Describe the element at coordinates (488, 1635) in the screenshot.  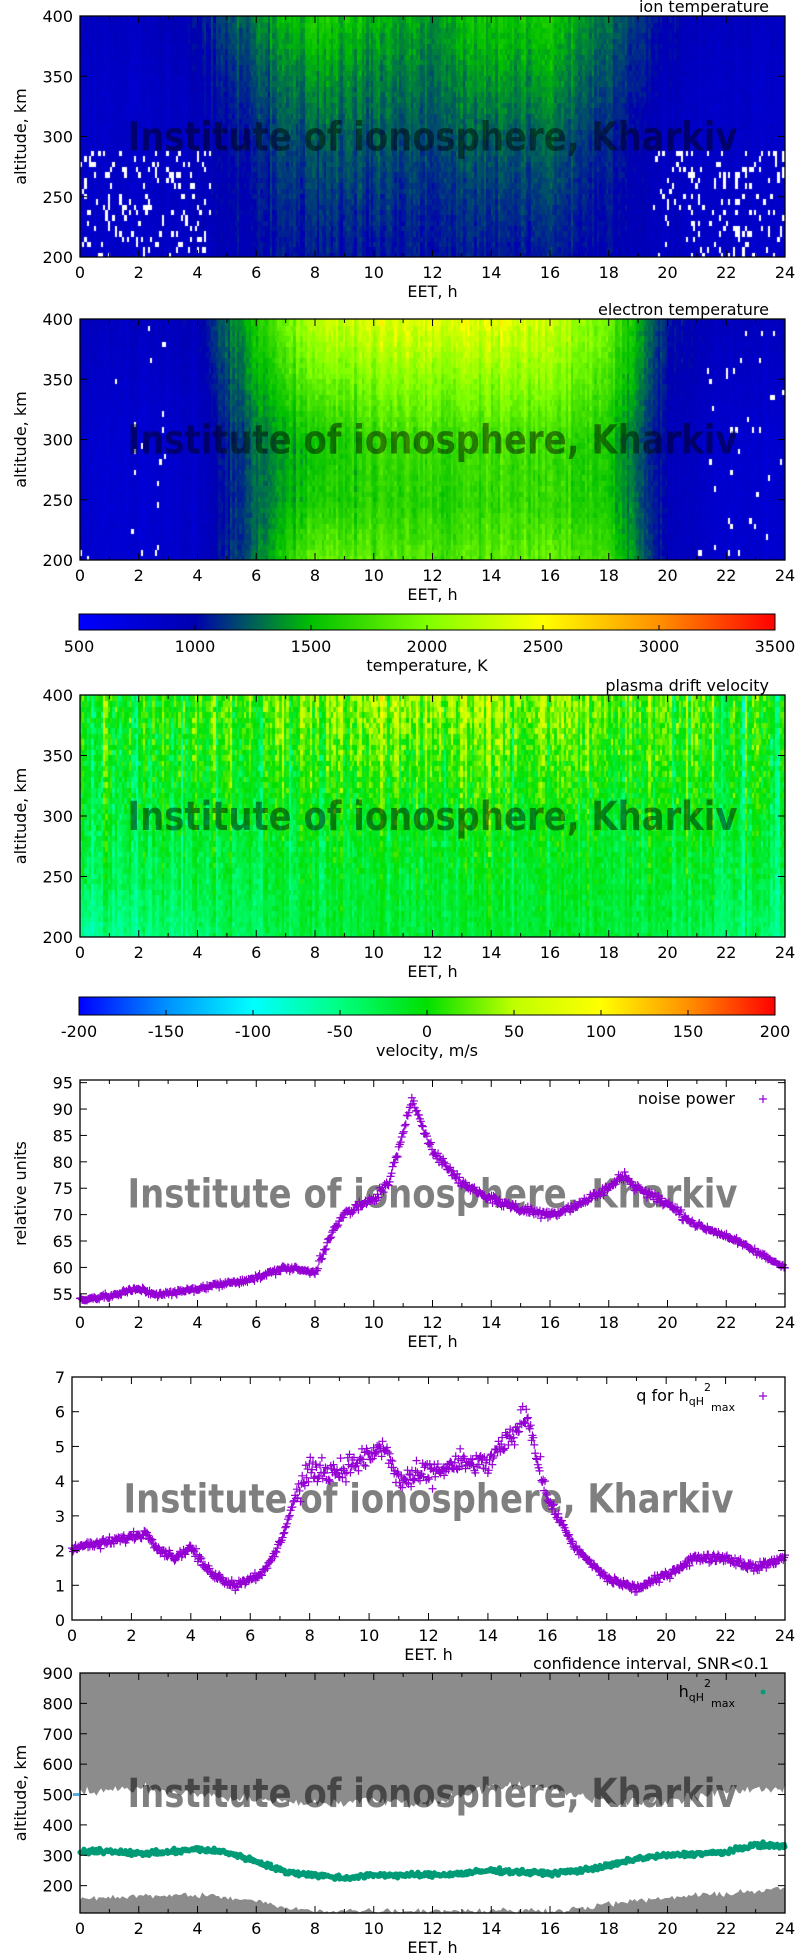
I see `x-tick-label: 14` at that location.